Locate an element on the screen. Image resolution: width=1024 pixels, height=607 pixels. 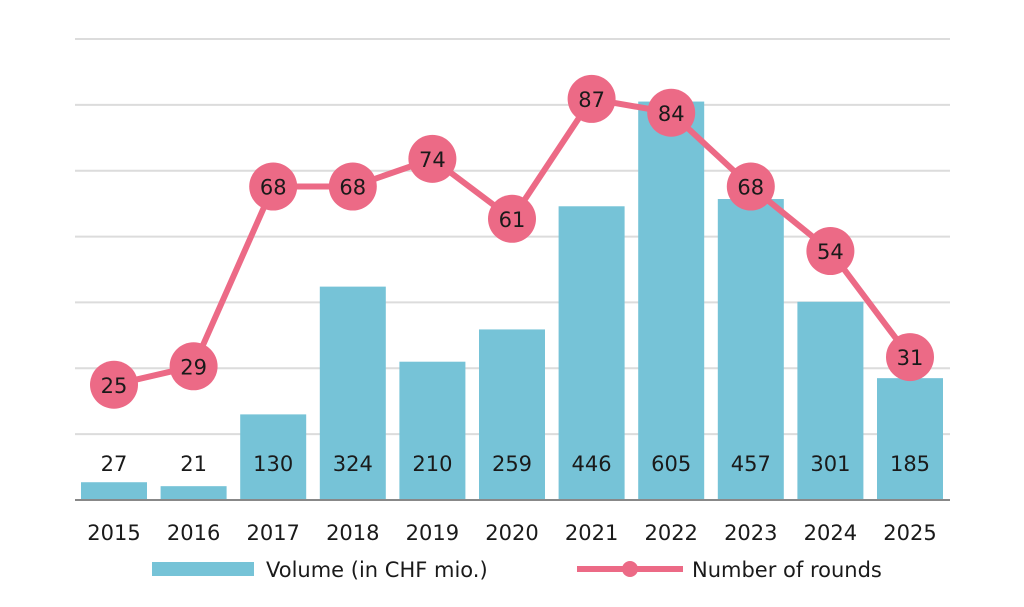
rounds-marker-2021 is located at coordinates (591, 98).